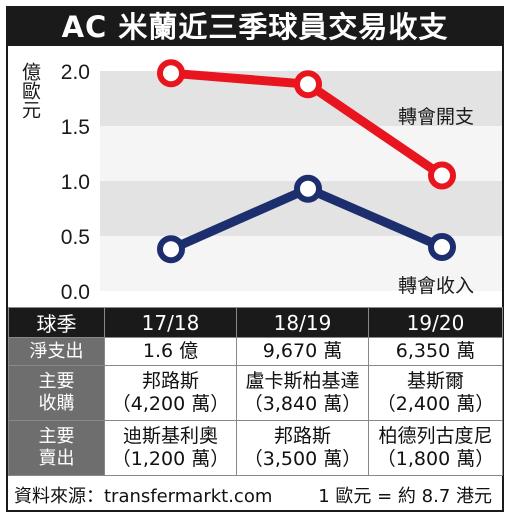 The height and width of the screenshot is (518, 510). I want to click on y-axis-label: 億歐元, so click(30, 90).